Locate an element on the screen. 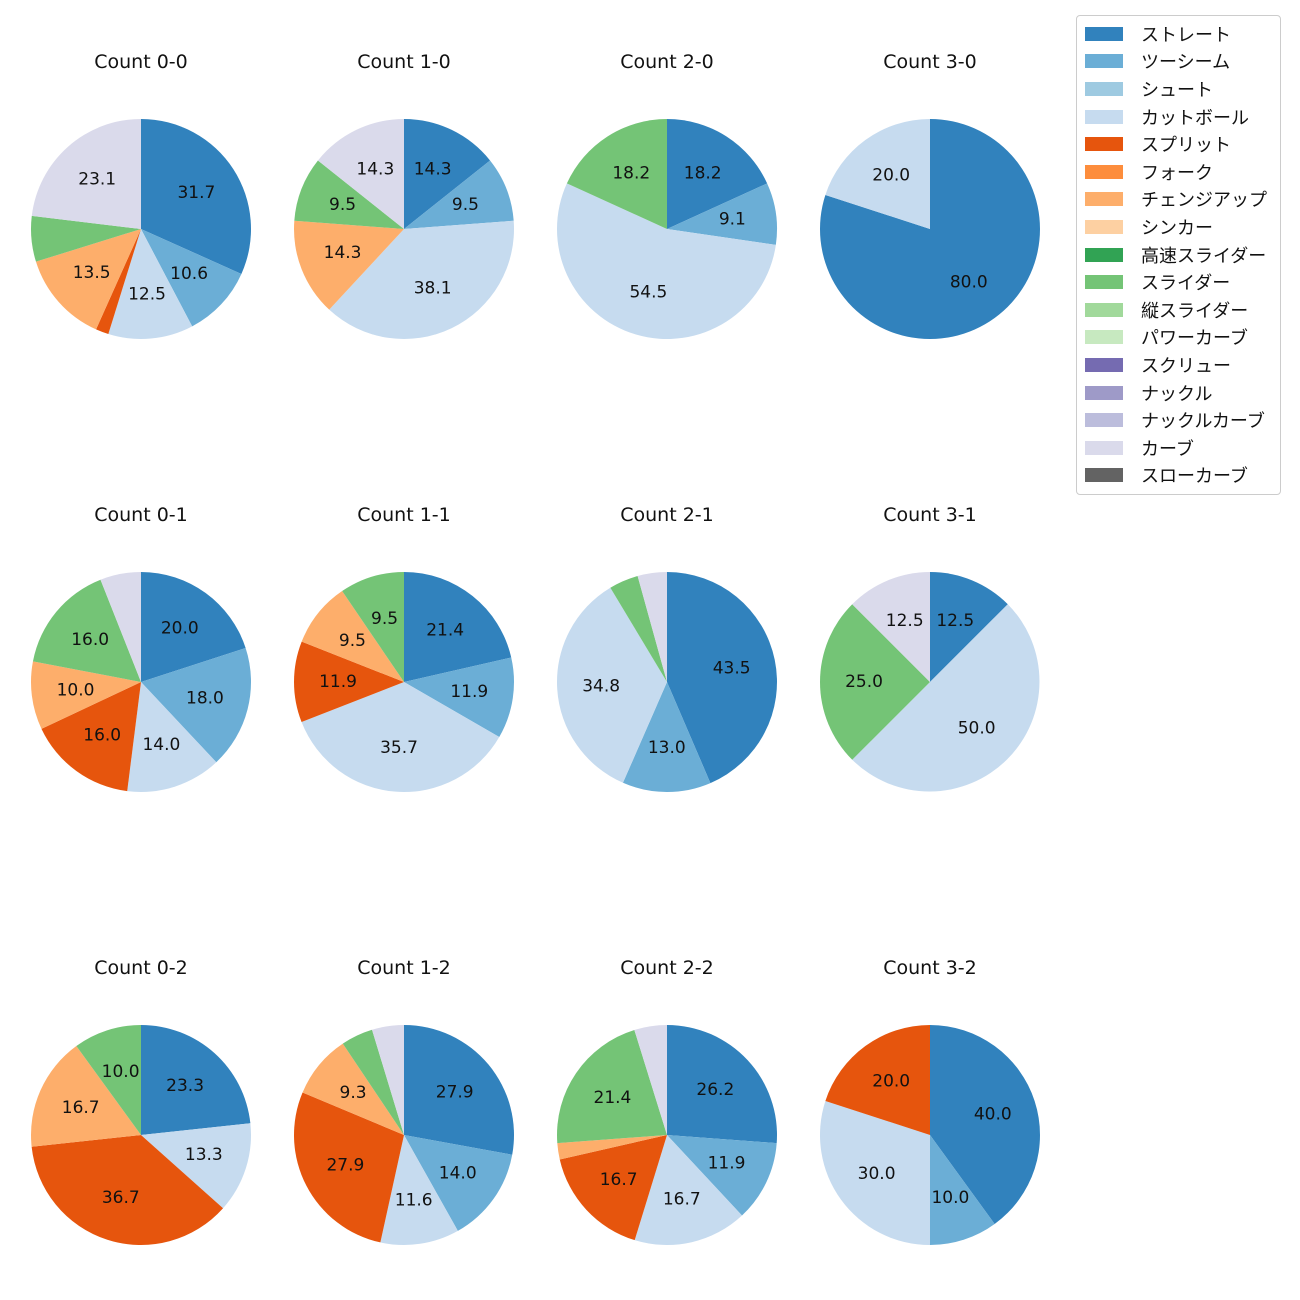  legend-label: 縦スライダー is located at coordinates (1195, 311).